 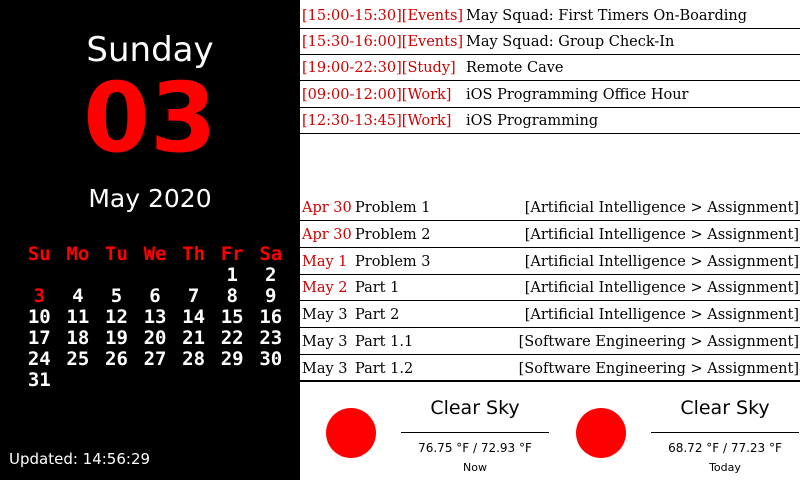 I want to click on calendar-week-row: 10 11 12 13 14 15 16, so click(x=155, y=317).